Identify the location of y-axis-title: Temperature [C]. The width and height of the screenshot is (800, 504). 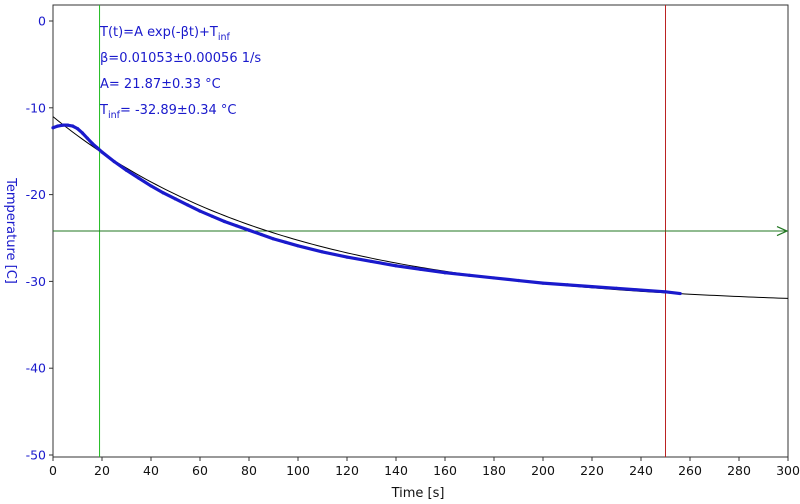
(10, 230).